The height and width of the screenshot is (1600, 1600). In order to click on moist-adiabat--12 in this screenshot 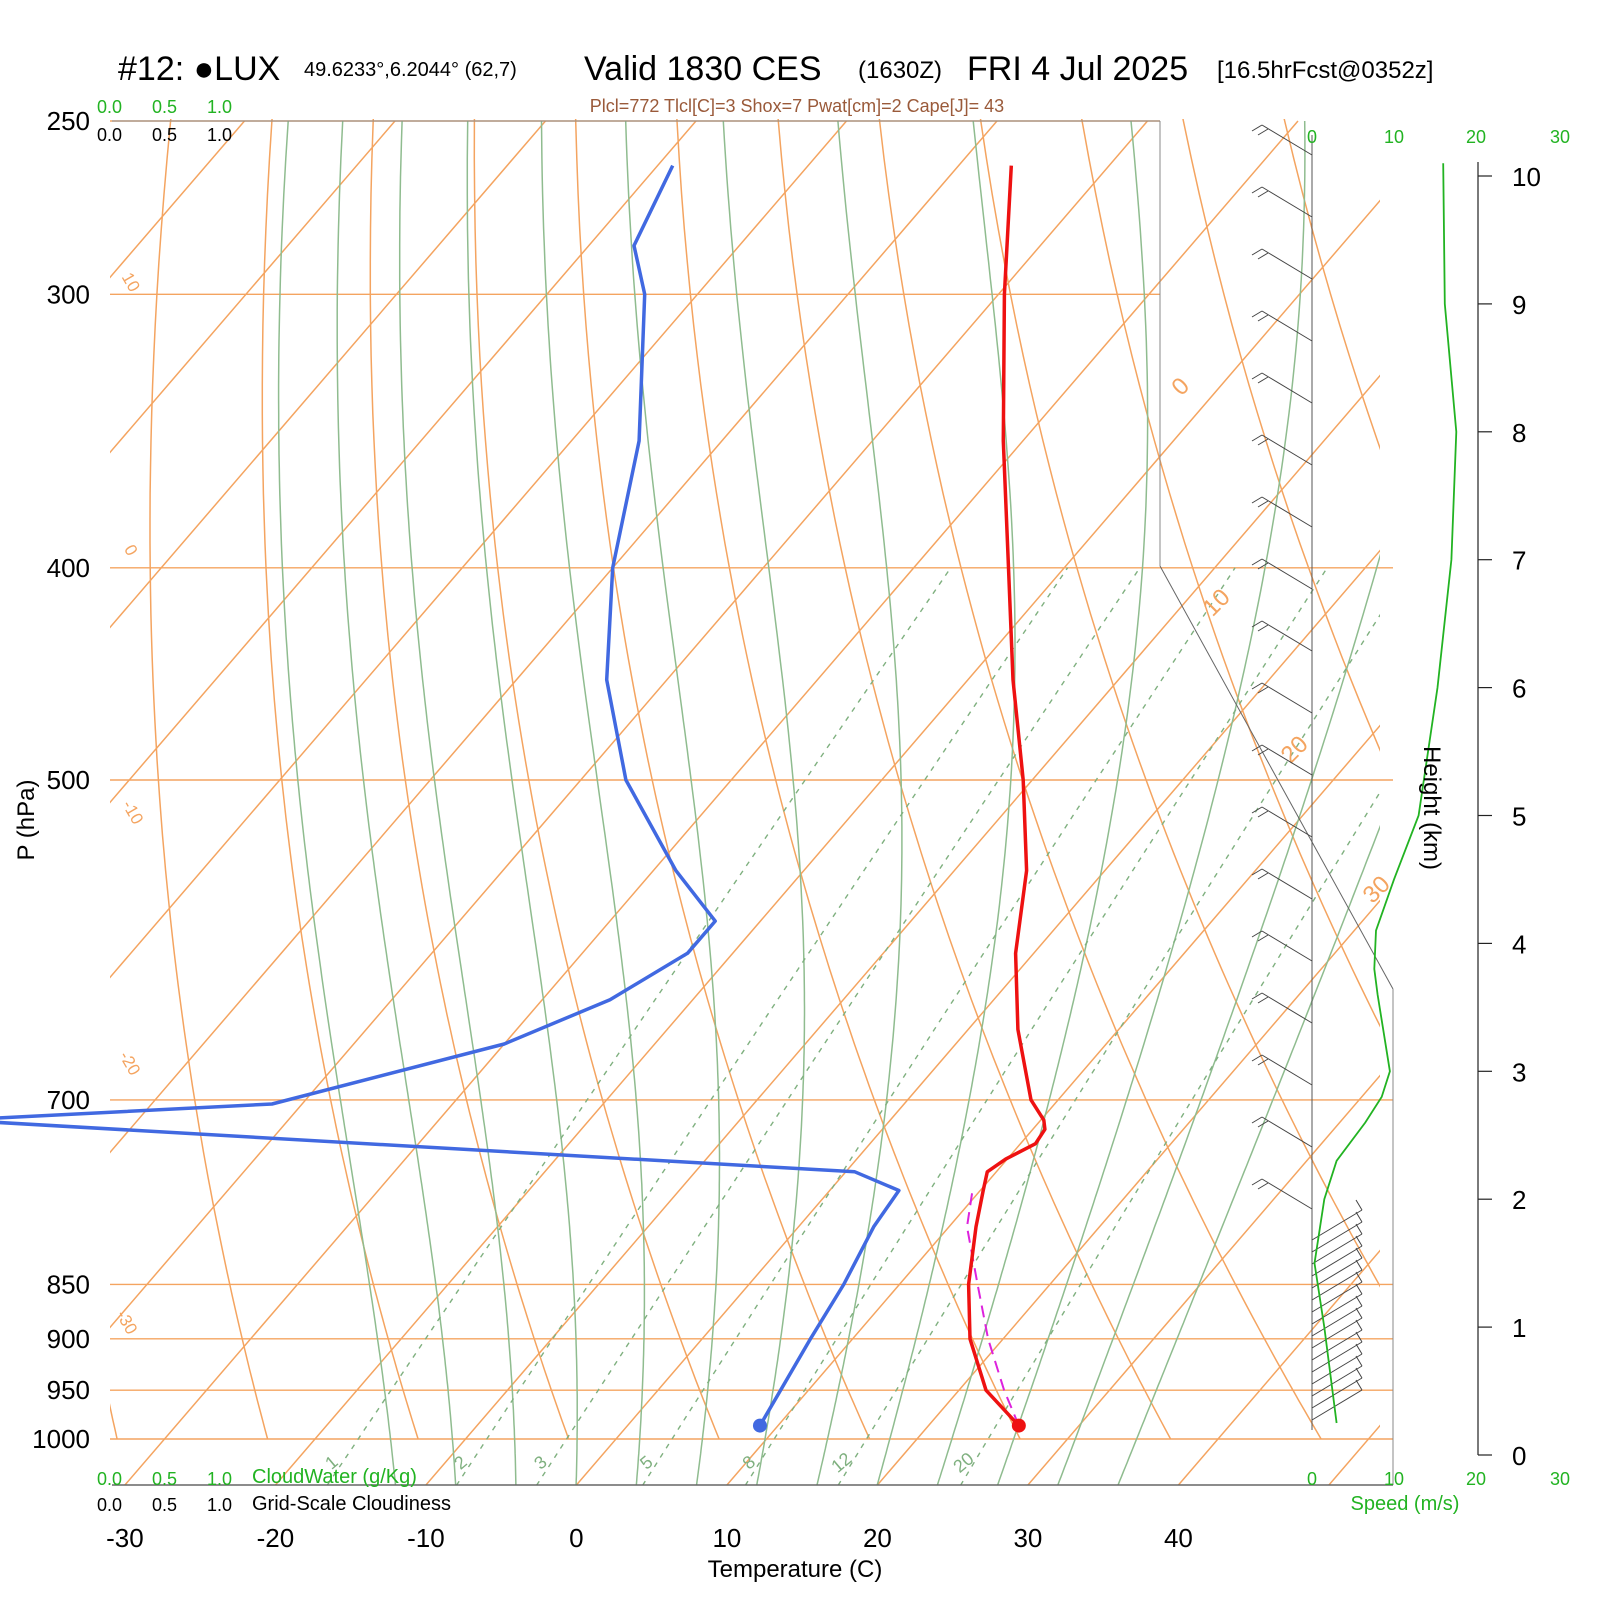, I will do `click(337, 802)`.